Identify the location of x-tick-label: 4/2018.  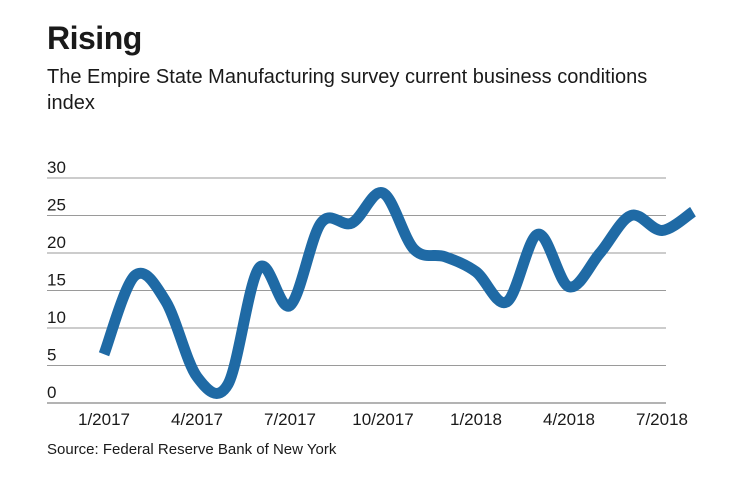
(569, 419).